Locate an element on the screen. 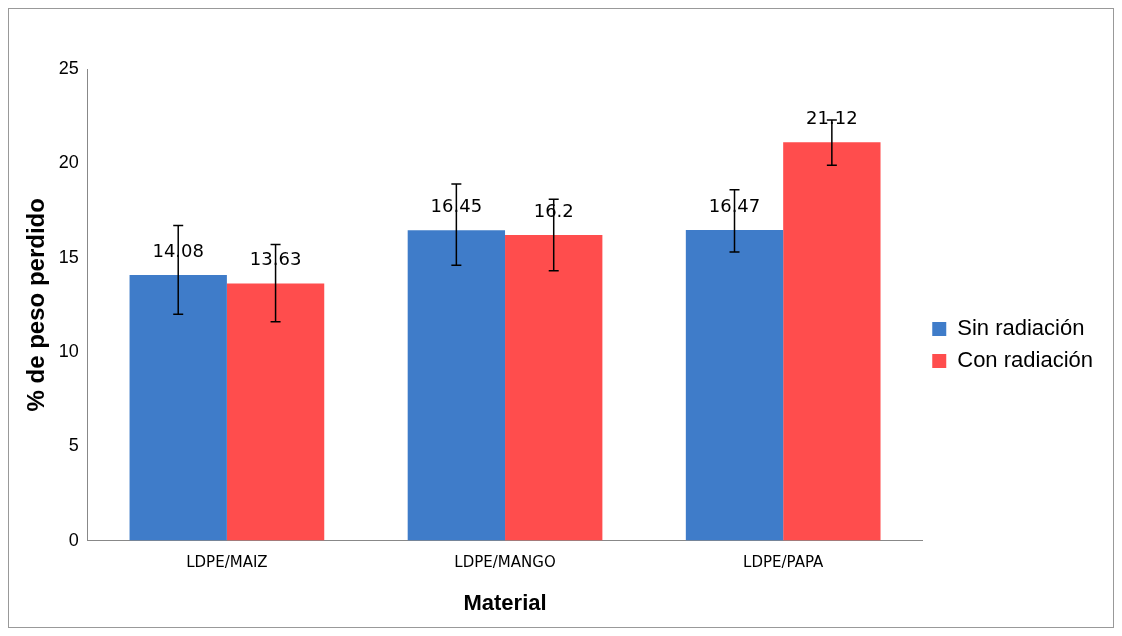 This screenshot has width=1122, height=636. data-label: 21.12 is located at coordinates (832, 117).